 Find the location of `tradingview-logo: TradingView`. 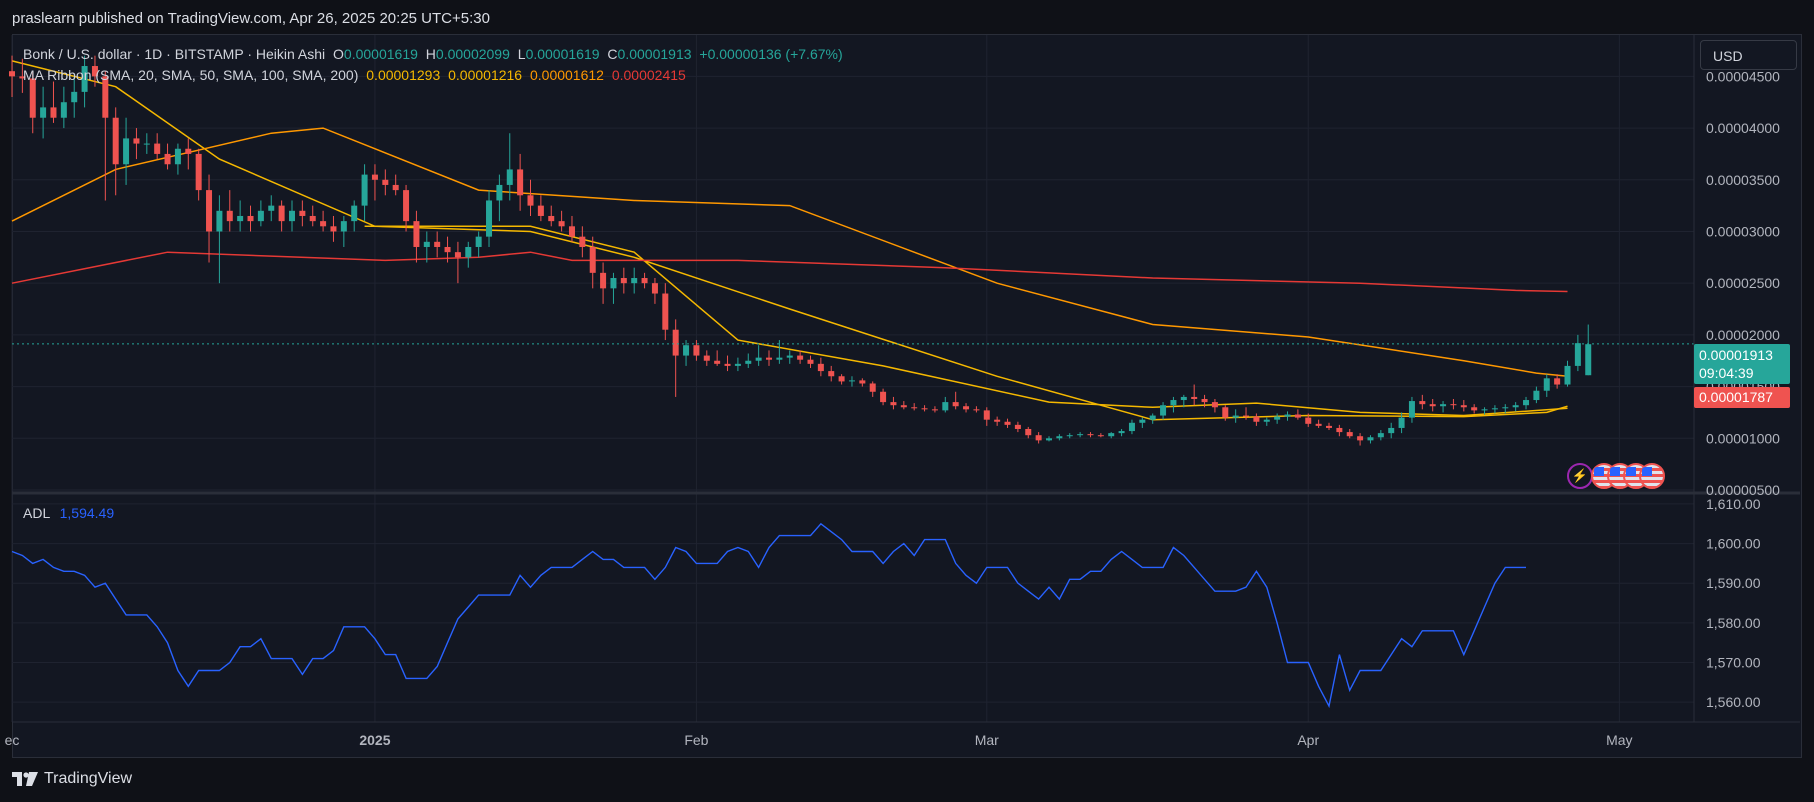

tradingview-logo: TradingView is located at coordinates (72, 779).